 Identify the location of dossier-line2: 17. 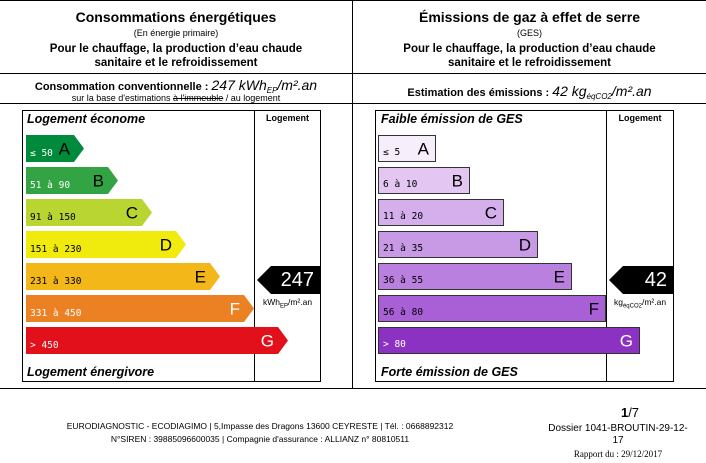
(618, 440).